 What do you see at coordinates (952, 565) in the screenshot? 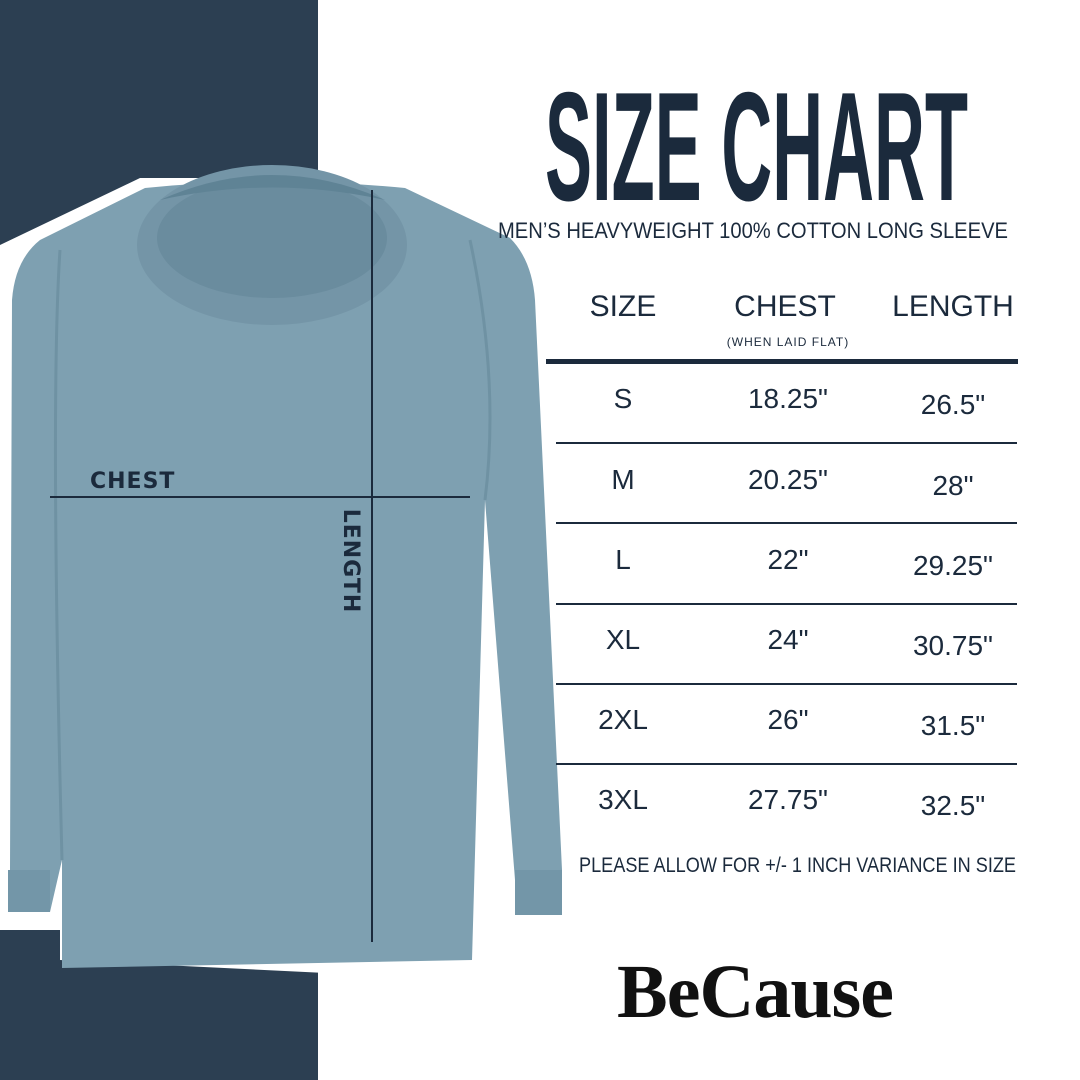
I see `length-cell: 29.25"` at bounding box center [952, 565].